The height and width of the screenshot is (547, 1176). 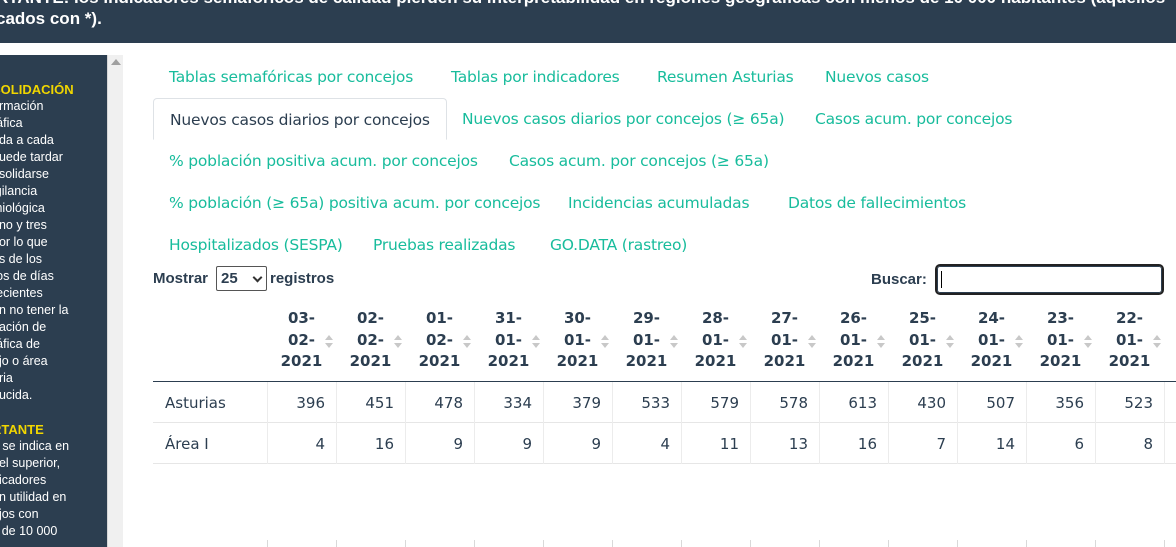 What do you see at coordinates (659, 203) in the screenshot?
I see `tab-incidencias-acumuladas: Incidencias acumuladas` at bounding box center [659, 203].